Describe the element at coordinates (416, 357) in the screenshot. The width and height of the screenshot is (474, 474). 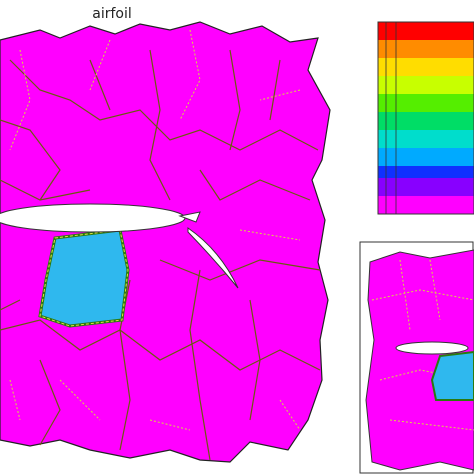
I see `inset` at that location.